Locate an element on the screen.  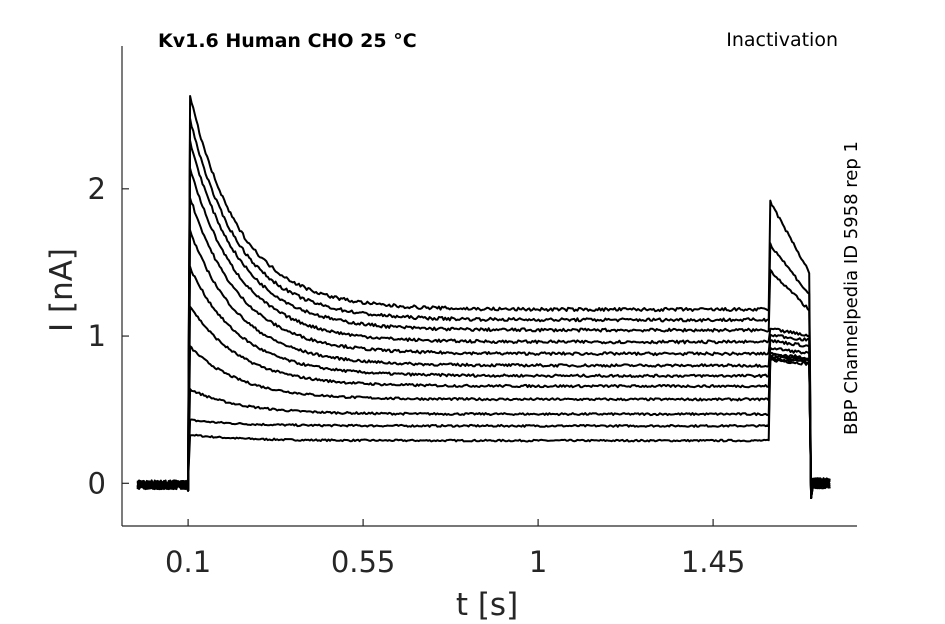
x-axis-label: t [s] is located at coordinates (487, 605).